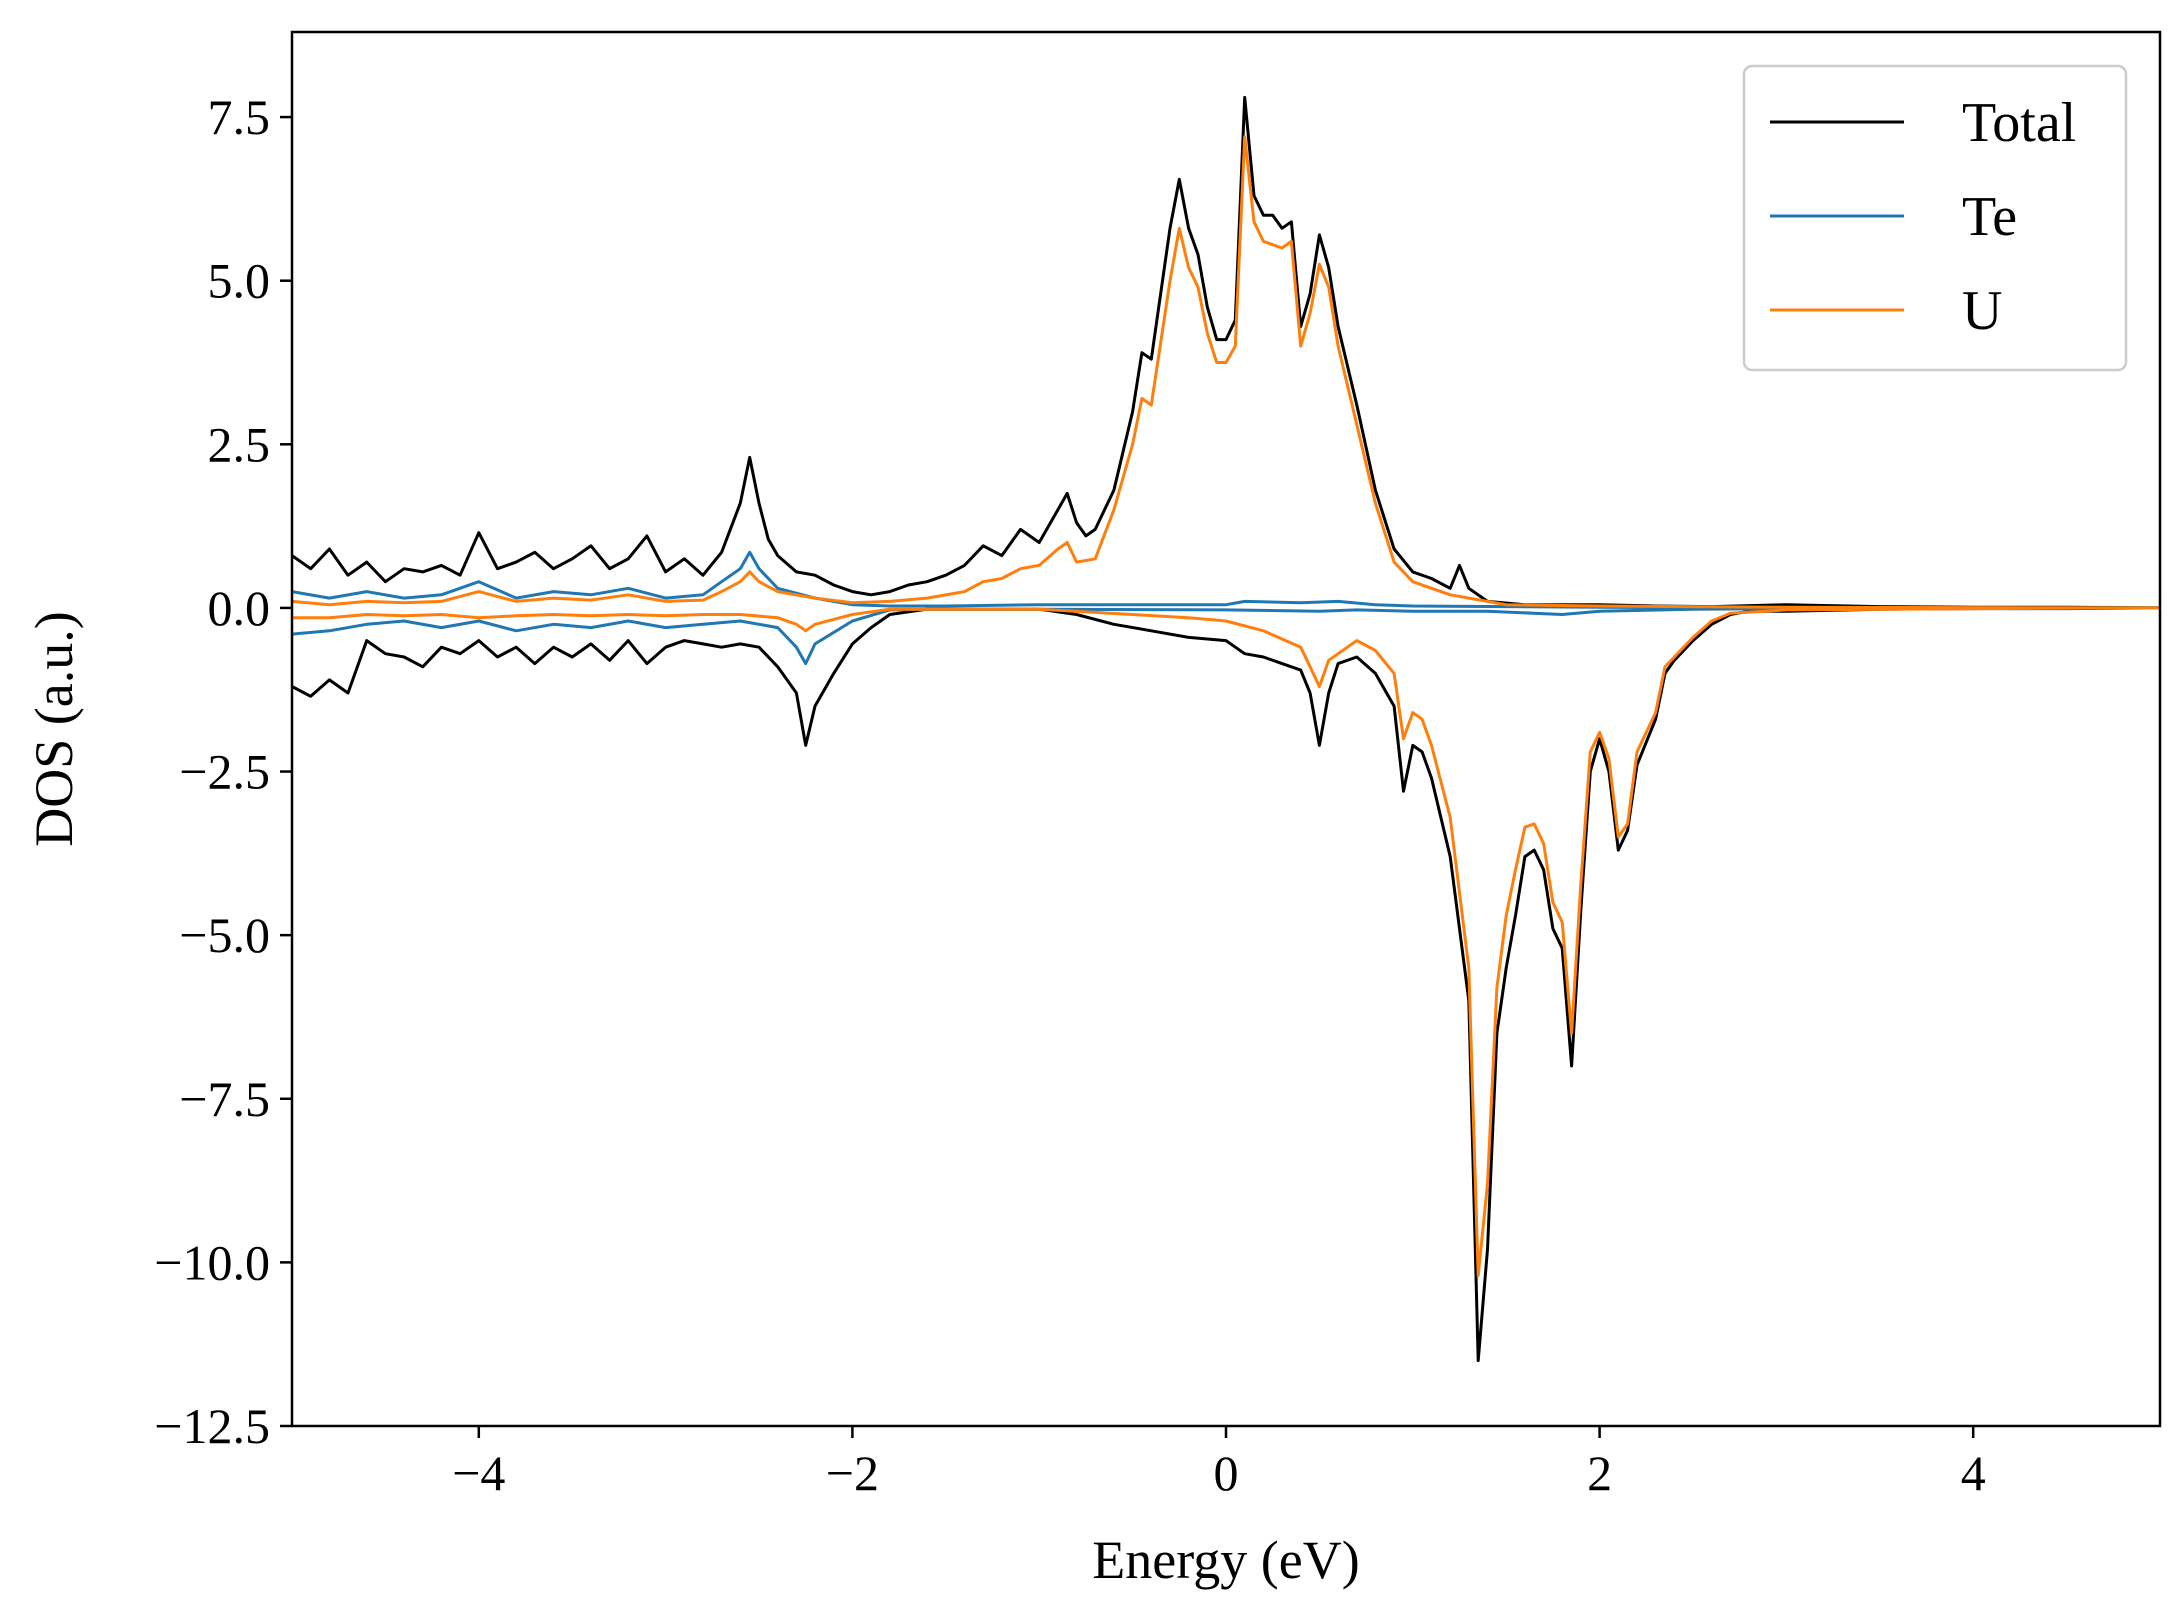 The image size is (2184, 1617). What do you see at coordinates (239, 281) in the screenshot?
I see `y-tick-label: 5.0` at bounding box center [239, 281].